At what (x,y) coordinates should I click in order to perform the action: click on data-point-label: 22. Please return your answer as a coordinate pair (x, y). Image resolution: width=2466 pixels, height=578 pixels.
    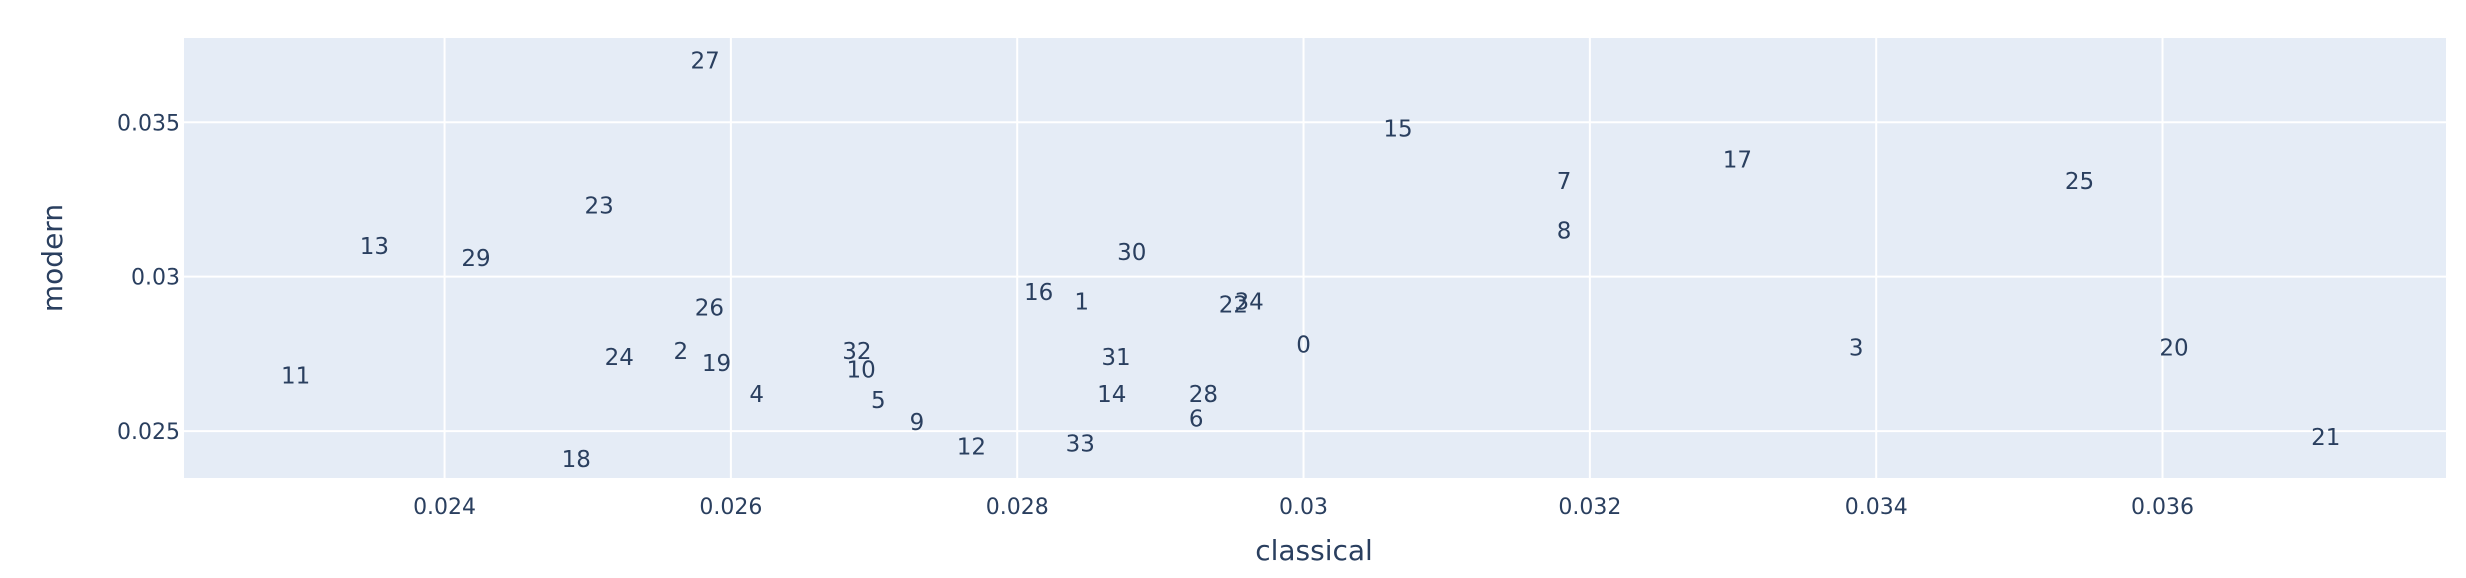
    Looking at the image, I should click on (1233, 305).